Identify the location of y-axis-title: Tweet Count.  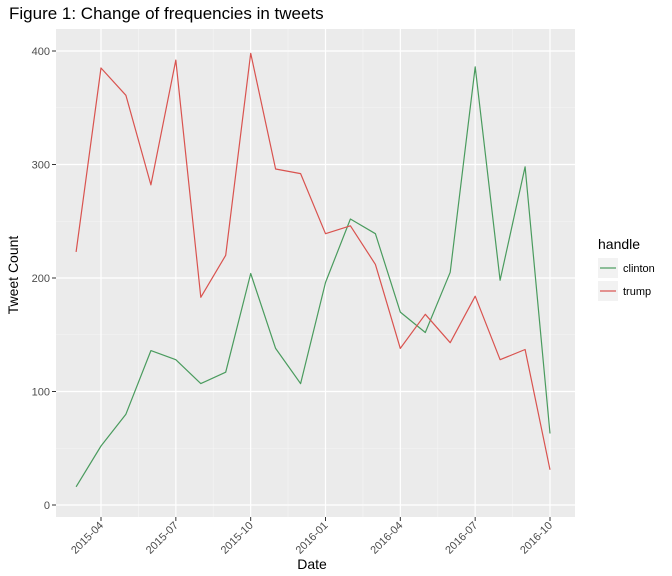
(13, 275).